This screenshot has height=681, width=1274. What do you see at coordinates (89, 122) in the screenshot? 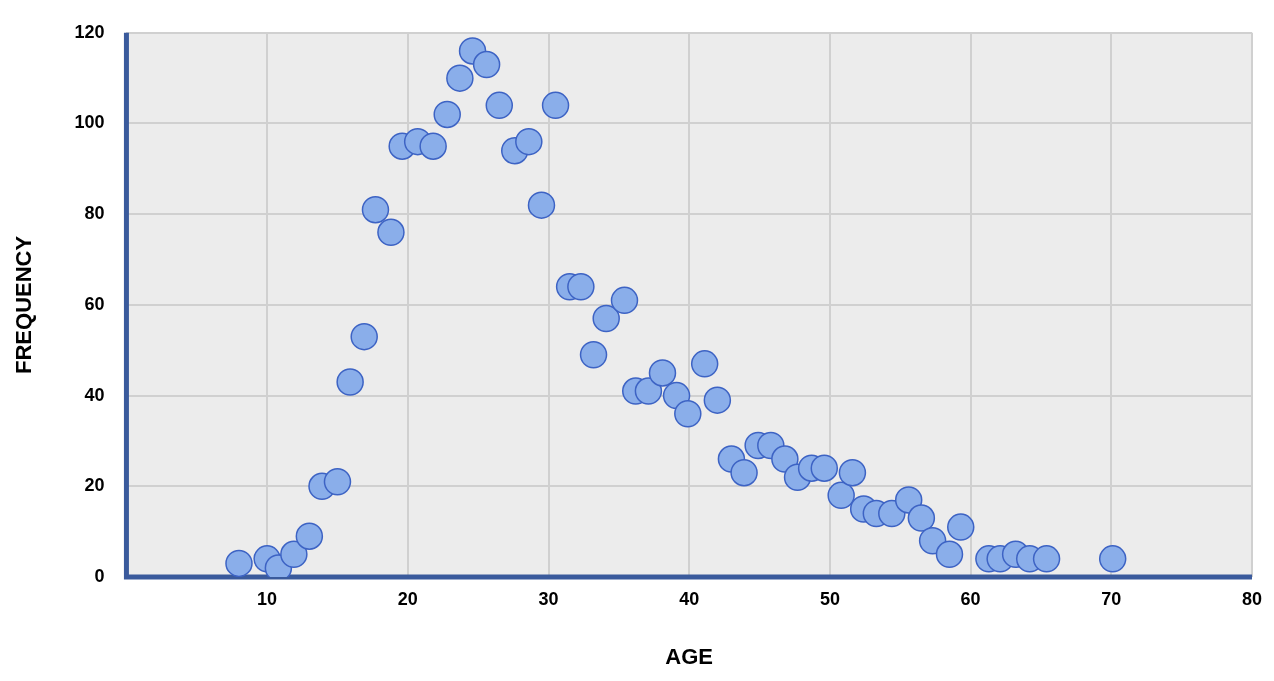
I see `y-tick-label: 100` at bounding box center [89, 122].